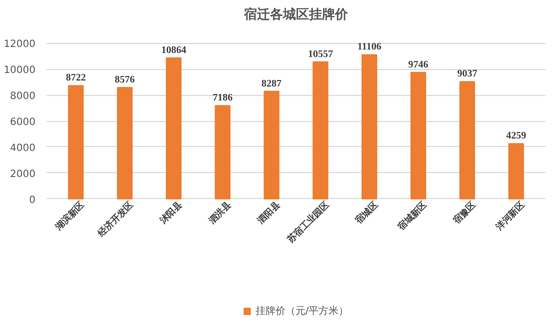 Image resolution: width=555 pixels, height=324 pixels. Describe the element at coordinates (418, 64) in the screenshot. I see `data-label: 9746` at that location.